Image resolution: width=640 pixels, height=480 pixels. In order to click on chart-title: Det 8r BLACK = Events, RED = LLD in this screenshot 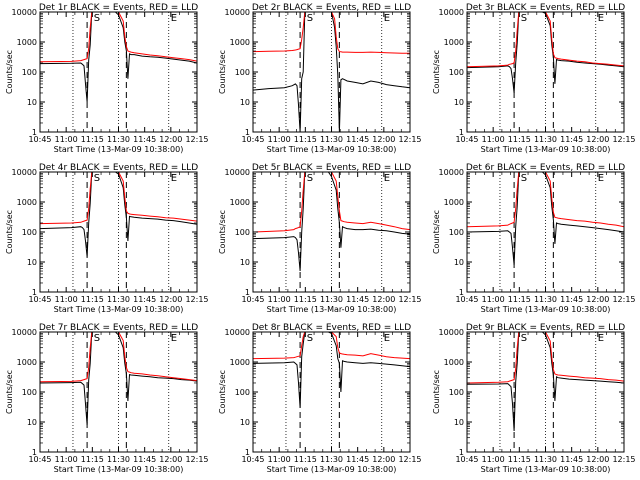, I will do `click(331, 328)`.